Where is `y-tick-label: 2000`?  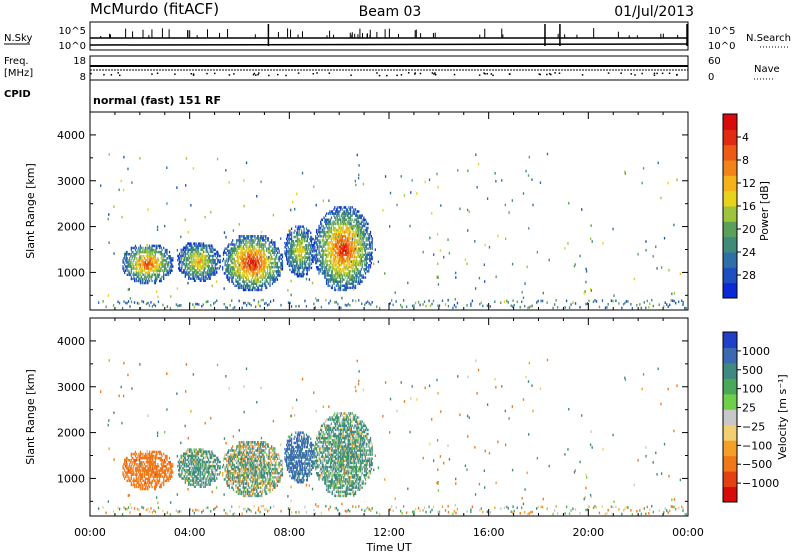 y-tick-label: 2000 is located at coordinates (71, 227).